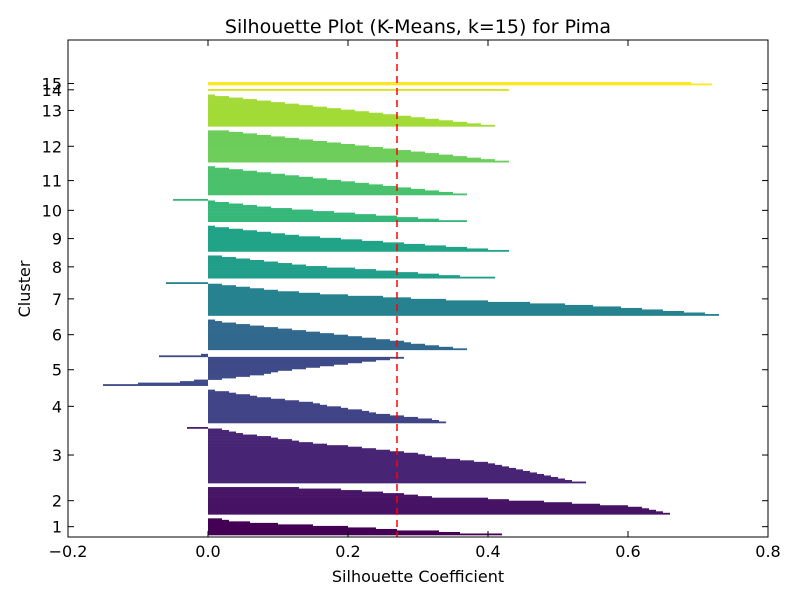  What do you see at coordinates (57, 501) in the screenshot?
I see `y-tick-label: 2` at bounding box center [57, 501].